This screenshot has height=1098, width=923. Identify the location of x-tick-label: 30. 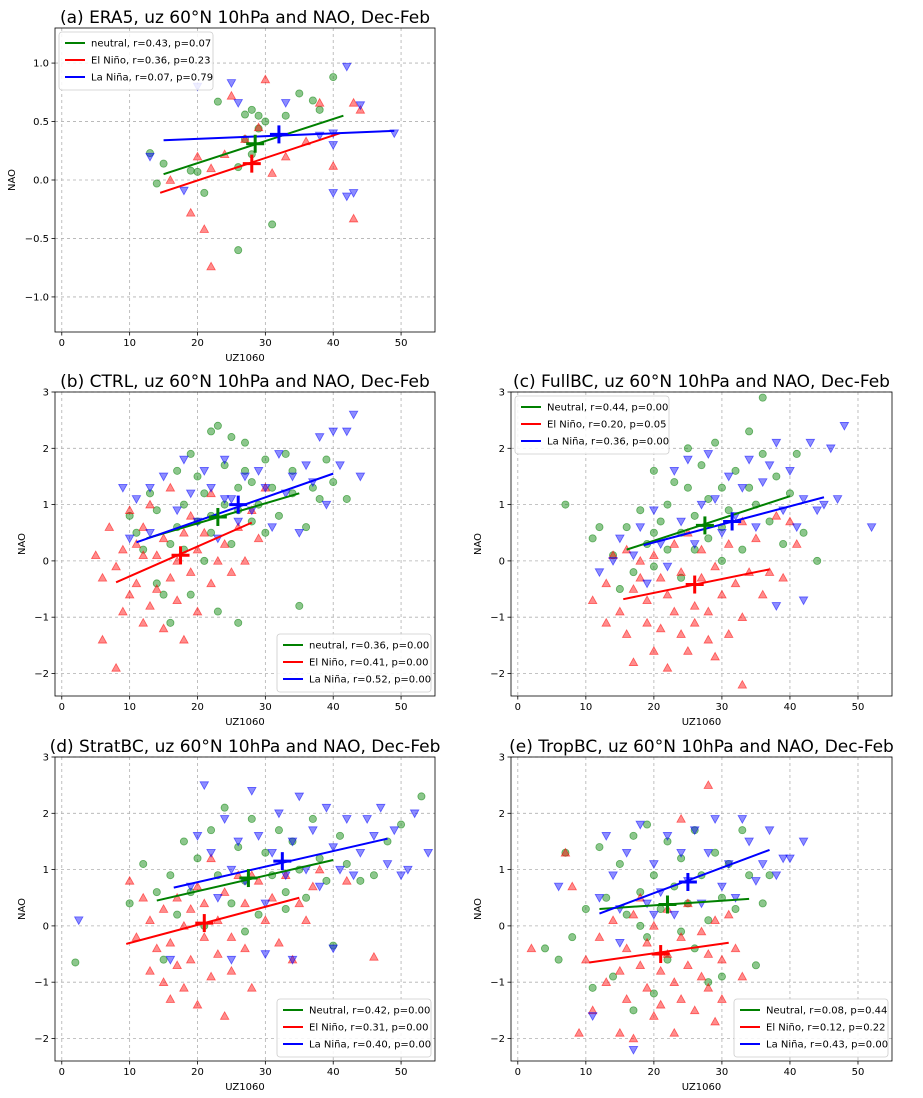
(265, 1072).